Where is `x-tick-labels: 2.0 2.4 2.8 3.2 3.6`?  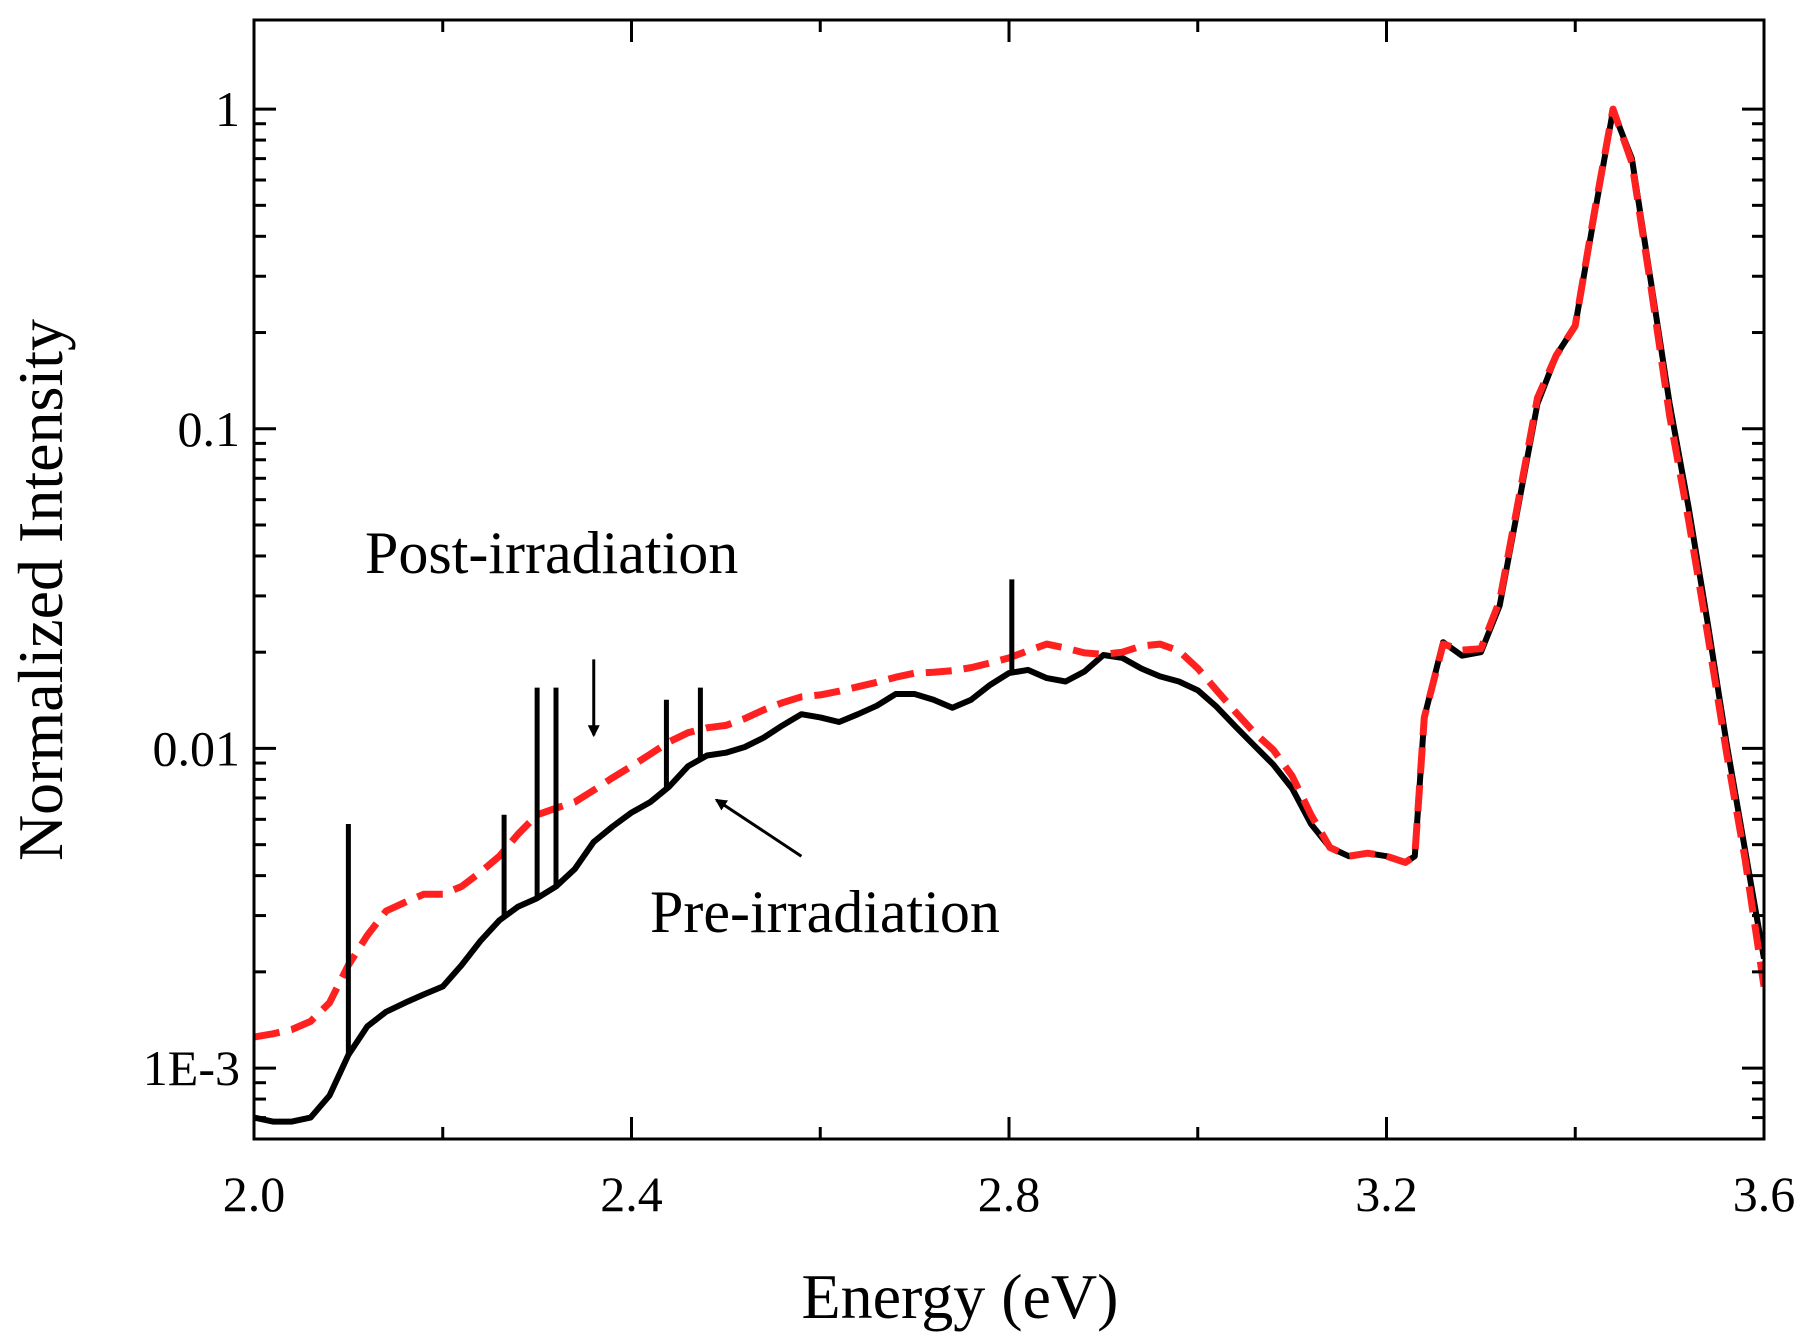
x-tick-labels: 2.0 2.4 2.8 3.2 3.6 is located at coordinates (1009, 1194).